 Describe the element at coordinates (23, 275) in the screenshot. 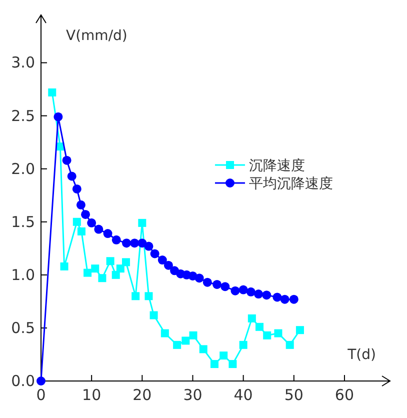

I see `y-tick-label: 1.0` at that location.